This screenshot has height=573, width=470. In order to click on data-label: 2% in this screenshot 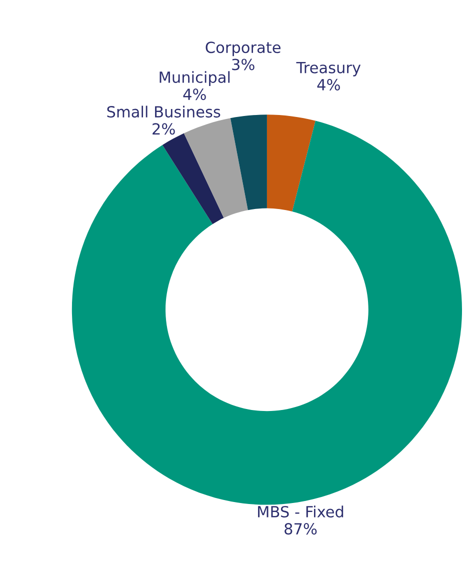, I will do `click(163, 129)`.